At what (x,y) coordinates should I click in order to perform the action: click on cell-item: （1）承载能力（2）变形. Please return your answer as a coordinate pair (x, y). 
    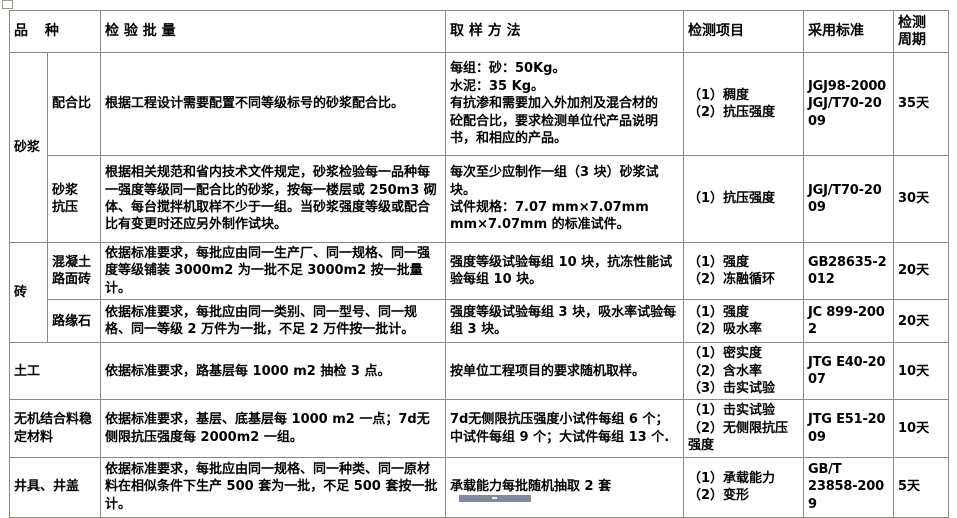
    Looking at the image, I should click on (743, 487).